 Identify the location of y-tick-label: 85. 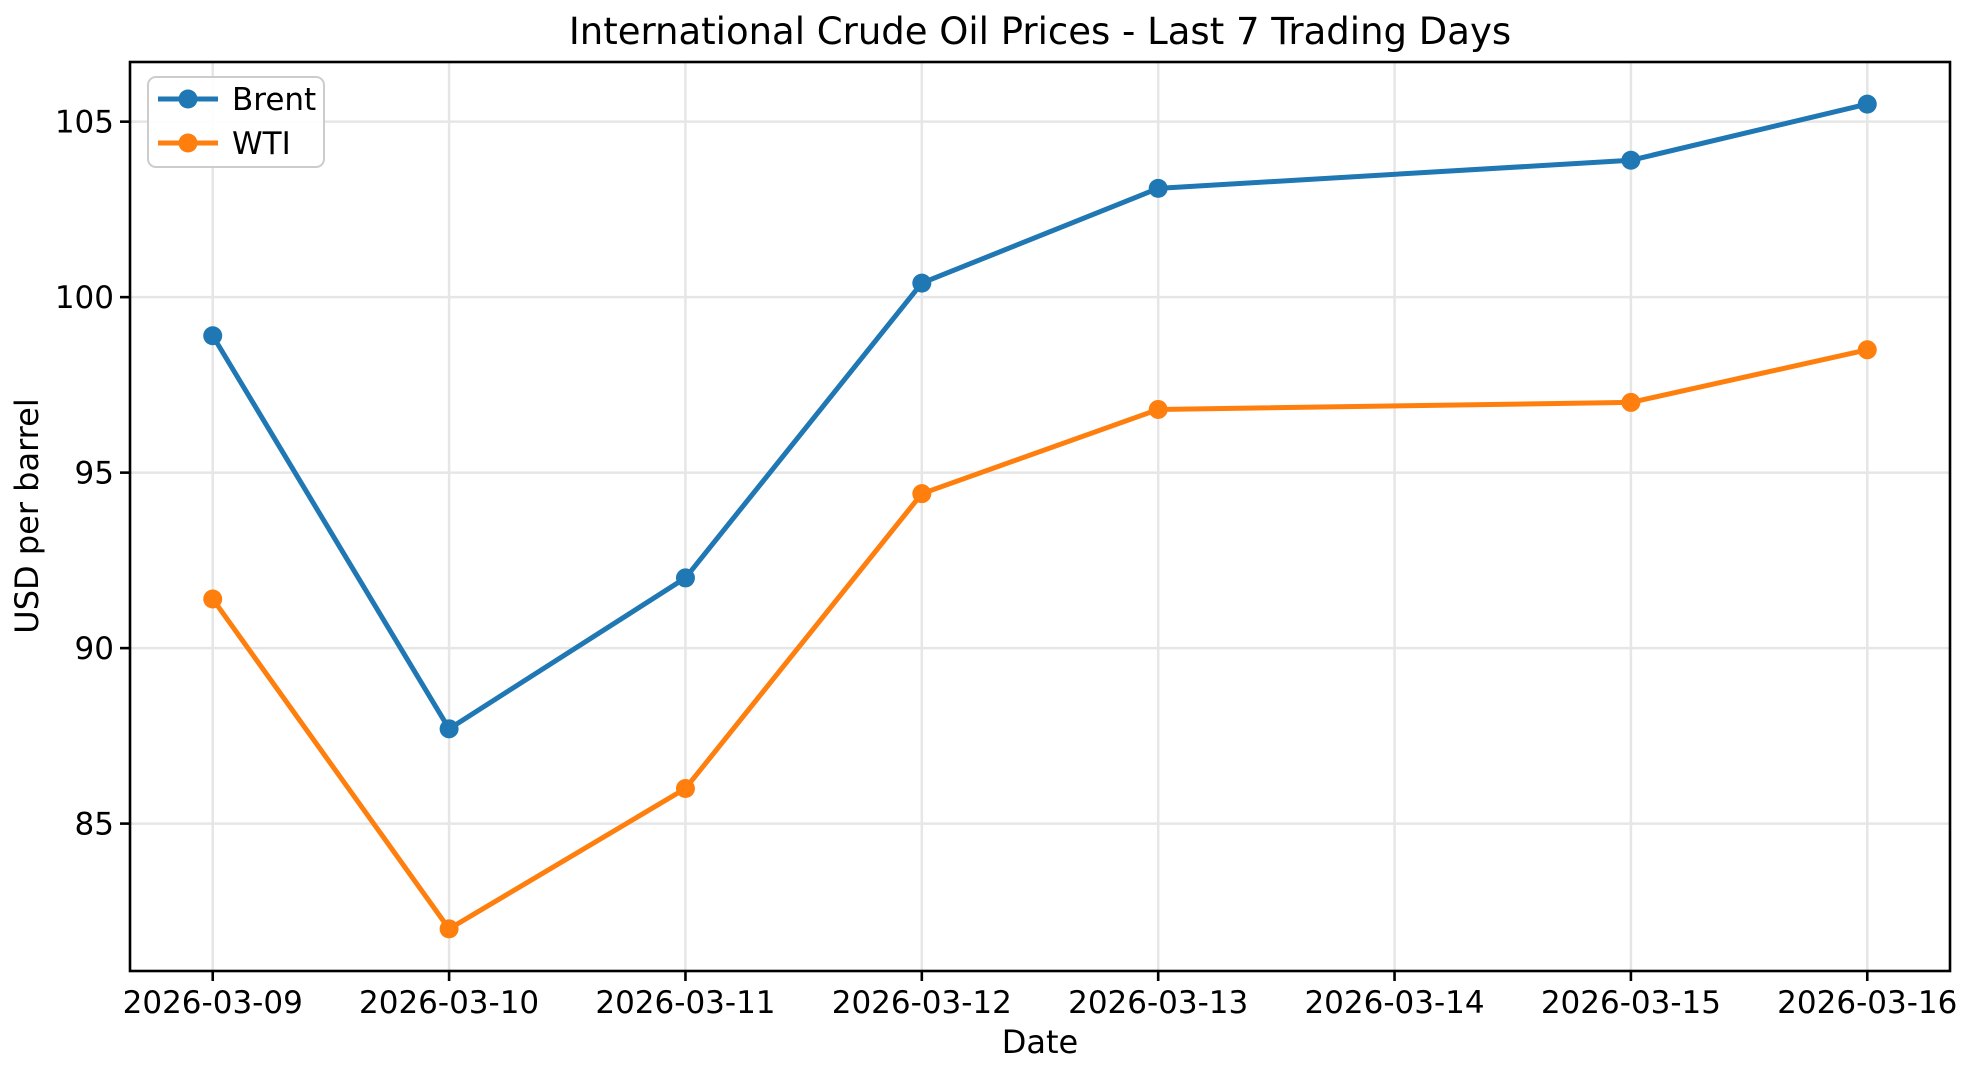
(94, 825).